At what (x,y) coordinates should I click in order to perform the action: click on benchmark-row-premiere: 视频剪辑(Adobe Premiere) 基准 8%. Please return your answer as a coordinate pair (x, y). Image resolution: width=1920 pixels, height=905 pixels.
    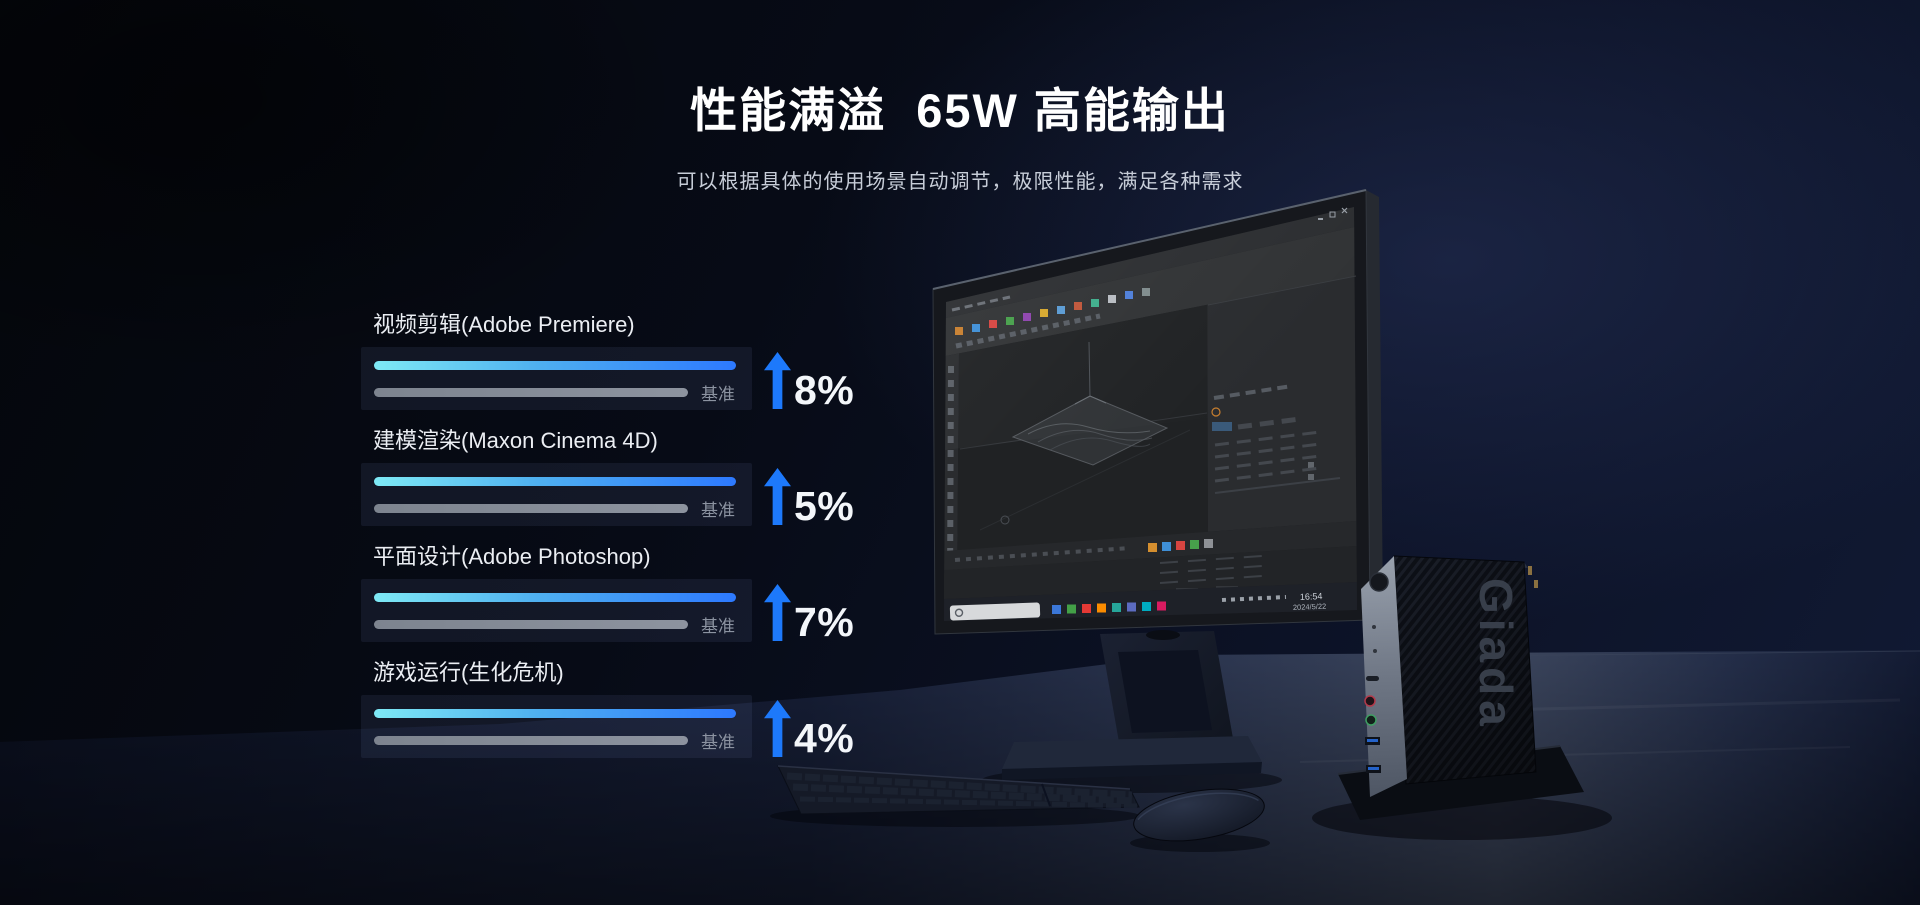
    Looking at the image, I should click on (641, 361).